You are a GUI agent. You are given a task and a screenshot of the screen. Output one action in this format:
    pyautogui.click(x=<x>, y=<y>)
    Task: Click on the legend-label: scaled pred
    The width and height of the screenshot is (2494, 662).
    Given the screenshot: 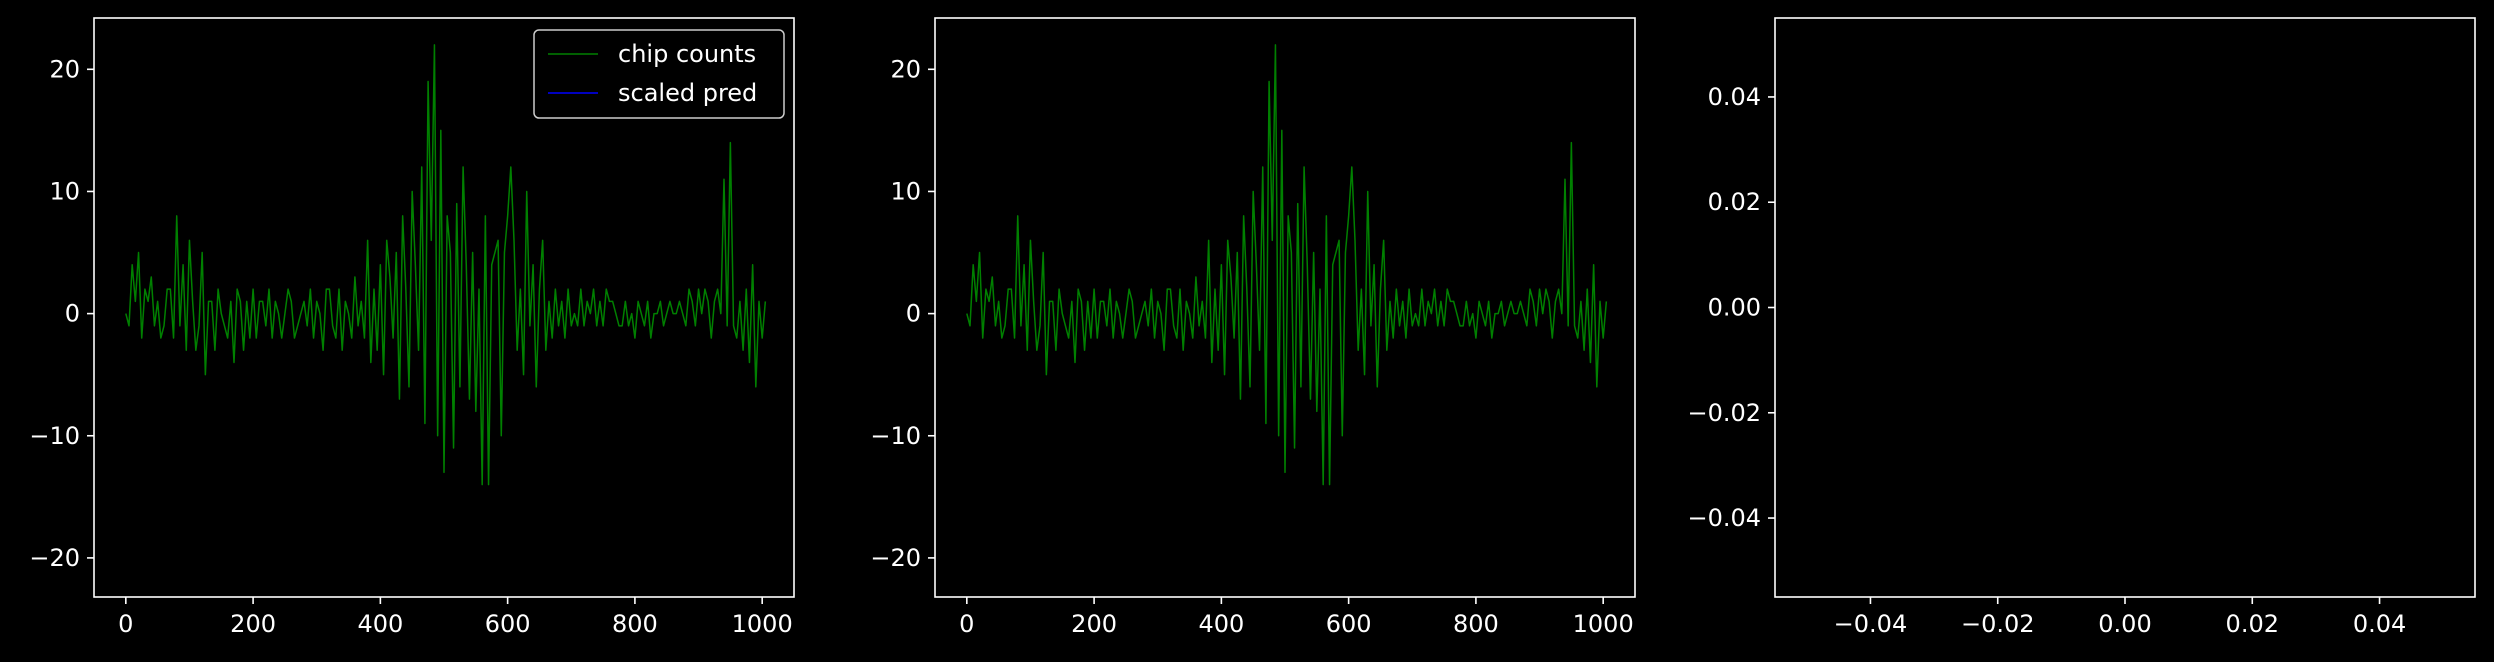 What is the action you would take?
    pyautogui.click(x=687, y=93)
    